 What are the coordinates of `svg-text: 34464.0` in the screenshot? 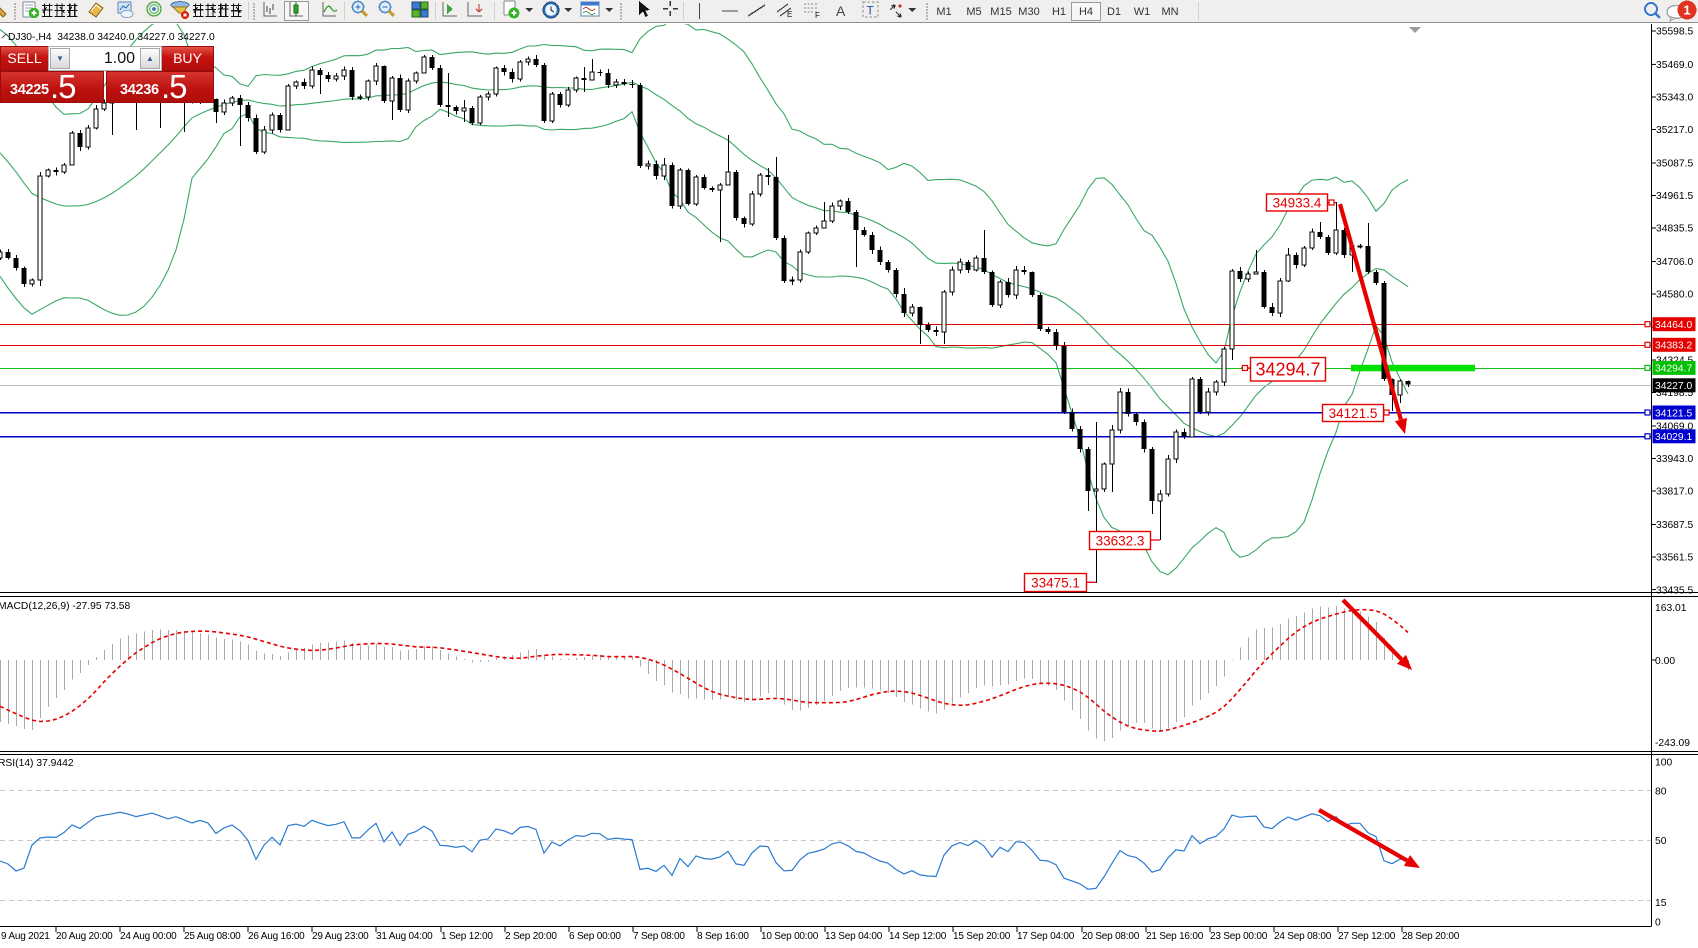 It's located at (1673, 325).